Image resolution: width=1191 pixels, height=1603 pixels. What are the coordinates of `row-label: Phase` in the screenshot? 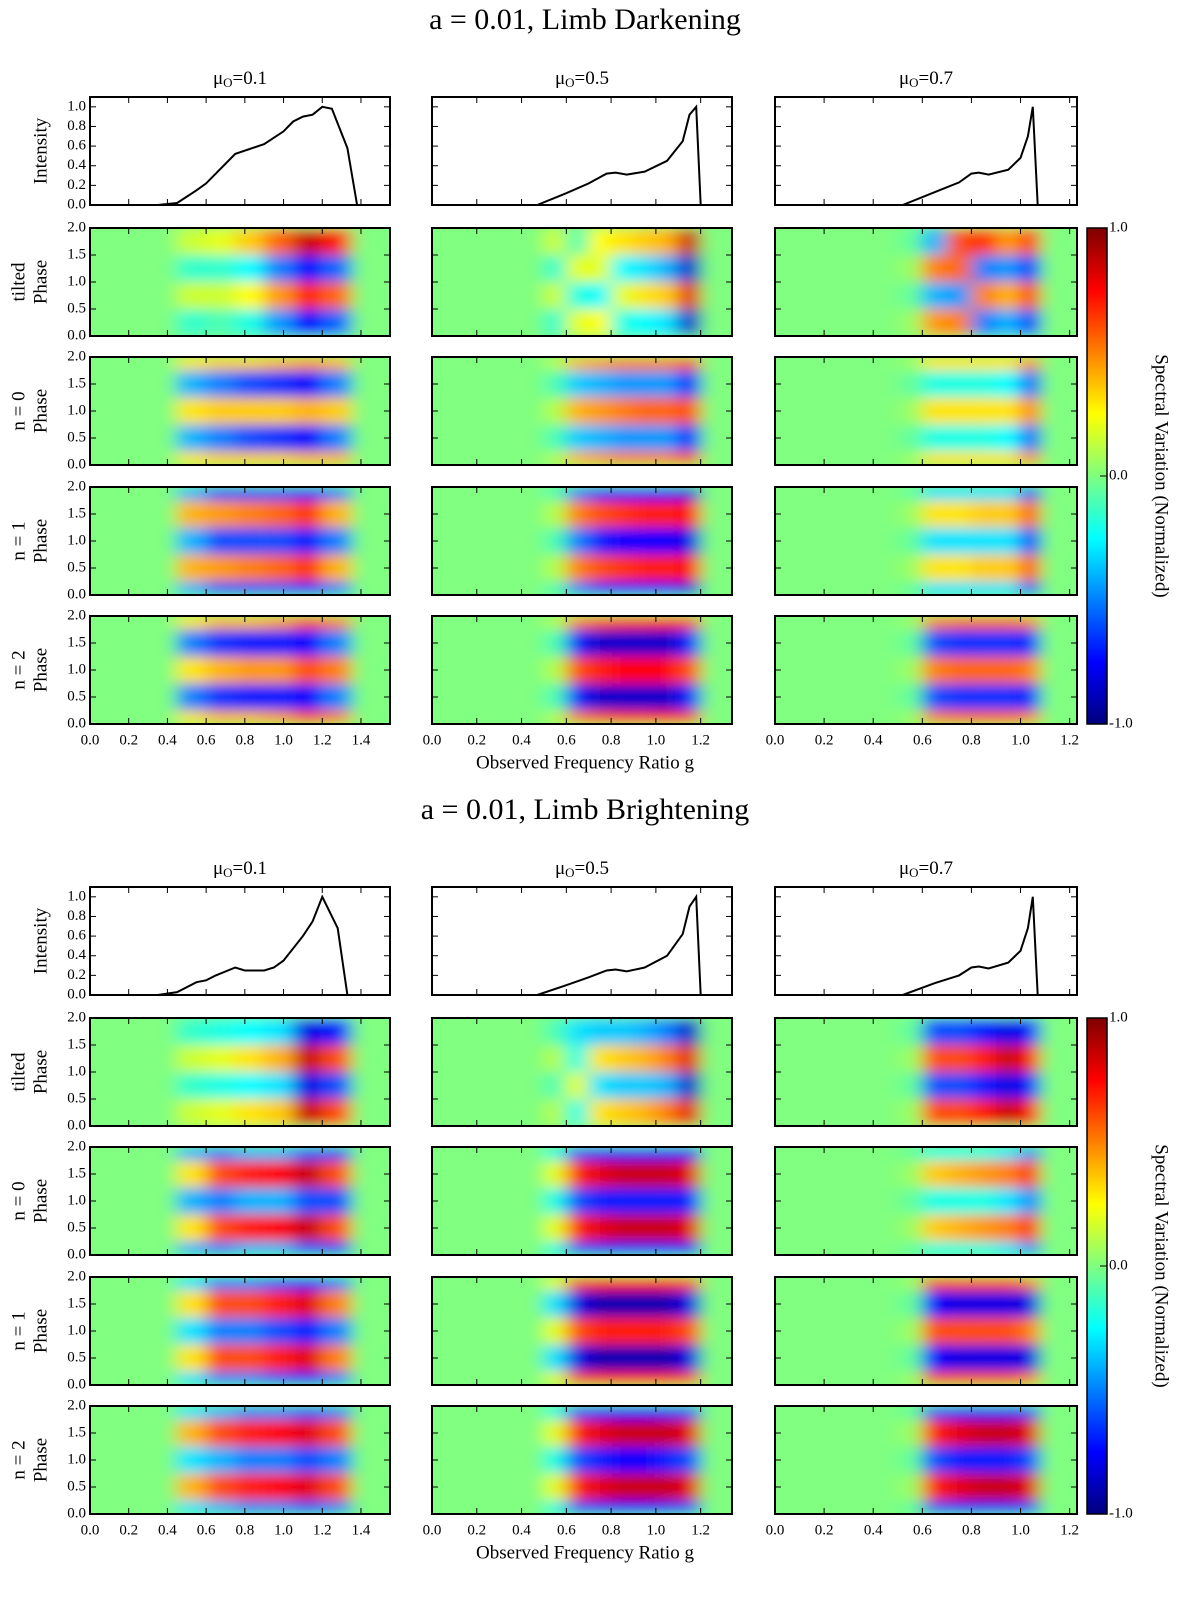 It's located at (40, 282).